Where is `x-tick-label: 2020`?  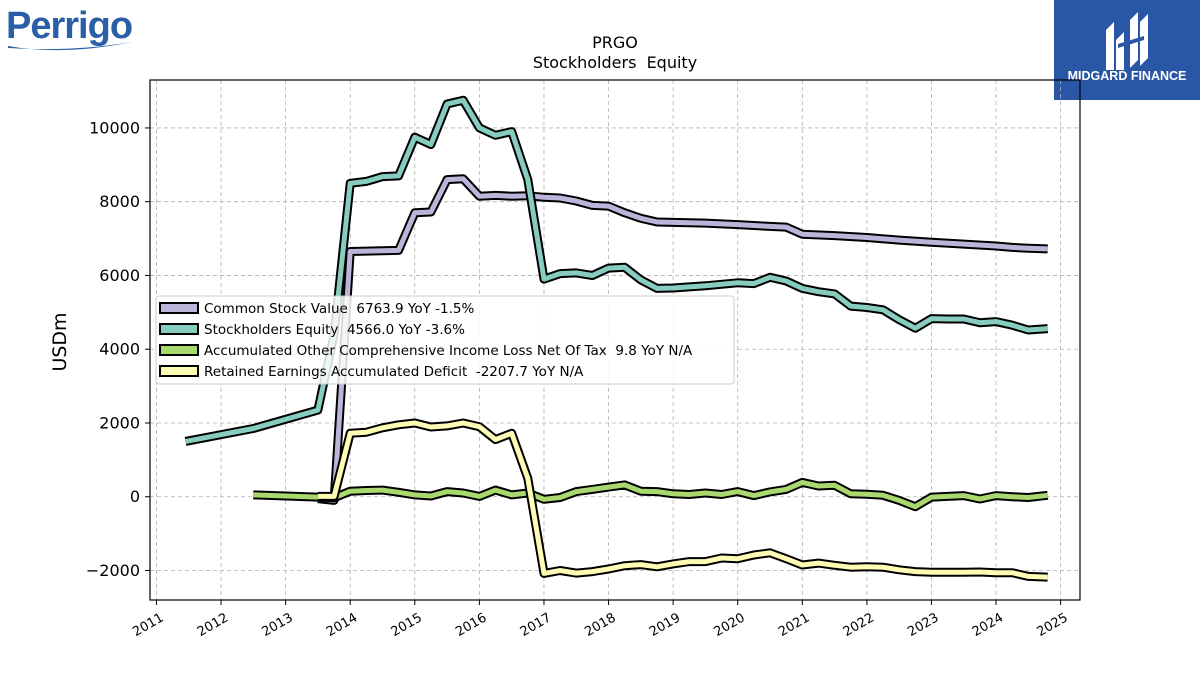 x-tick-label: 2020 is located at coordinates (730, 625).